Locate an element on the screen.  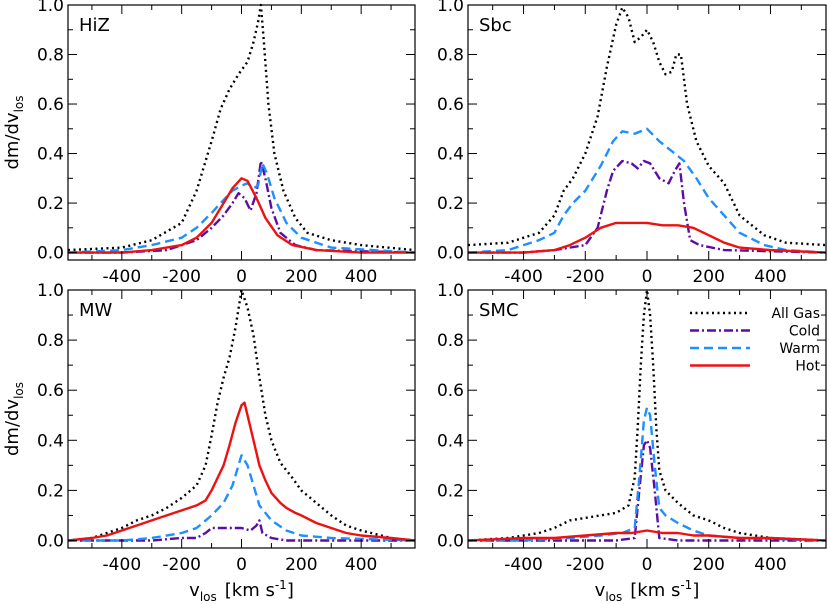
panel-title: Sbc is located at coordinates (495, 25).